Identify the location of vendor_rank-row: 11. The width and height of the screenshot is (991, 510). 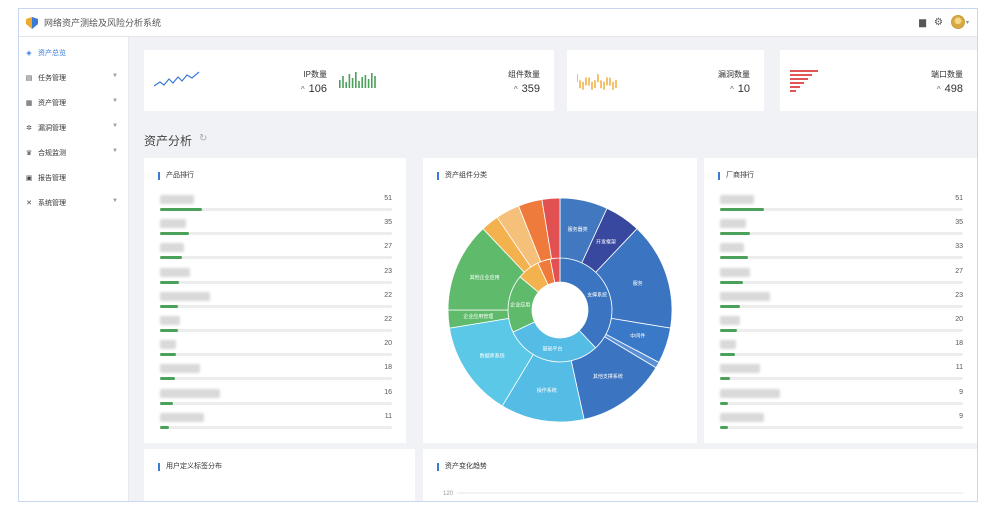
(841, 376).